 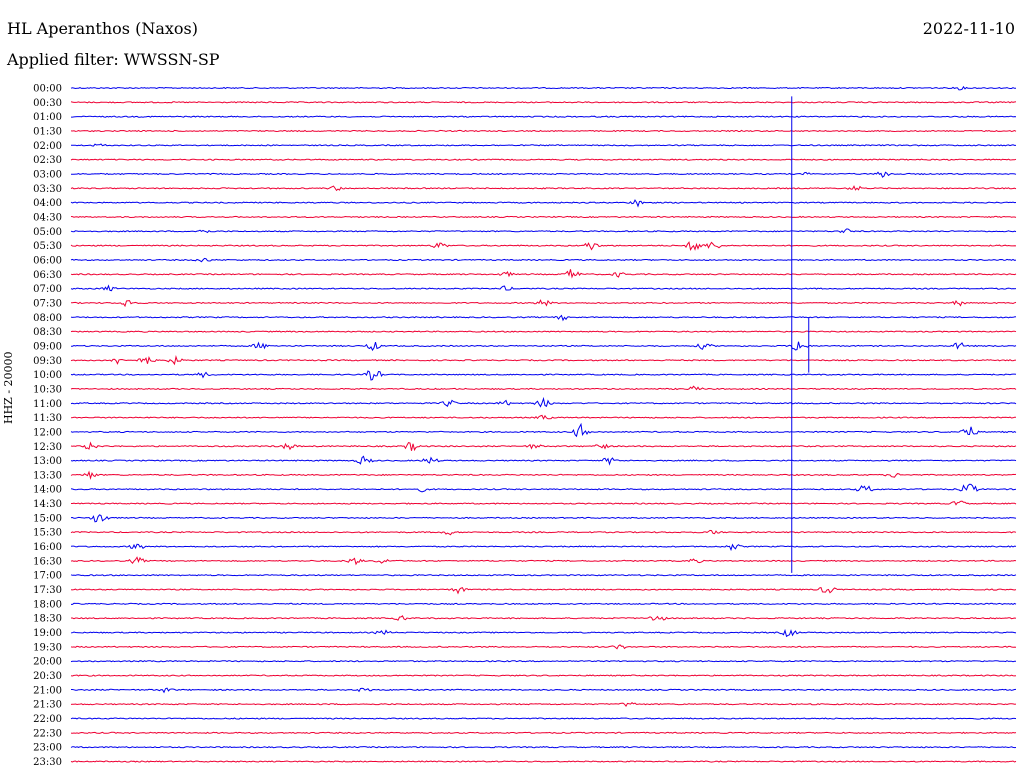 I want to click on row-label: 03:00, so click(x=47, y=174).